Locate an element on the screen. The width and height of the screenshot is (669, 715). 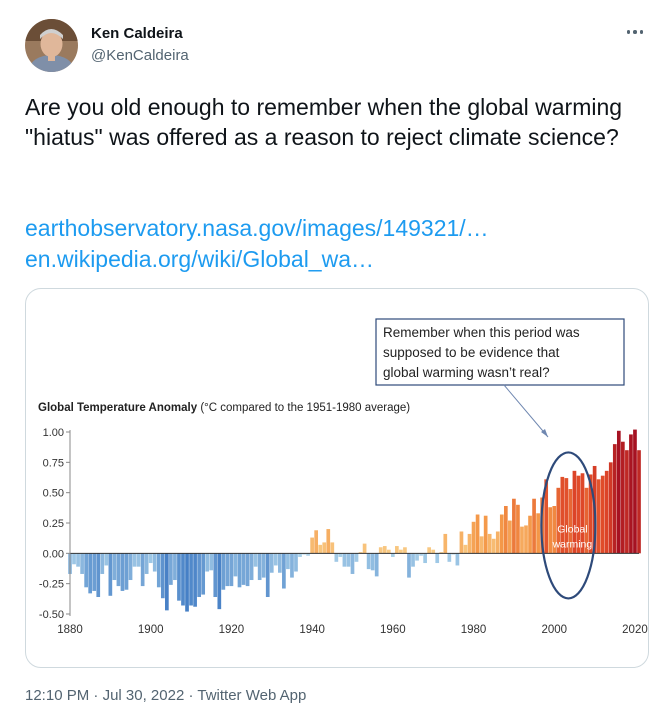
bar-1974 is located at coordinates (449, 557).